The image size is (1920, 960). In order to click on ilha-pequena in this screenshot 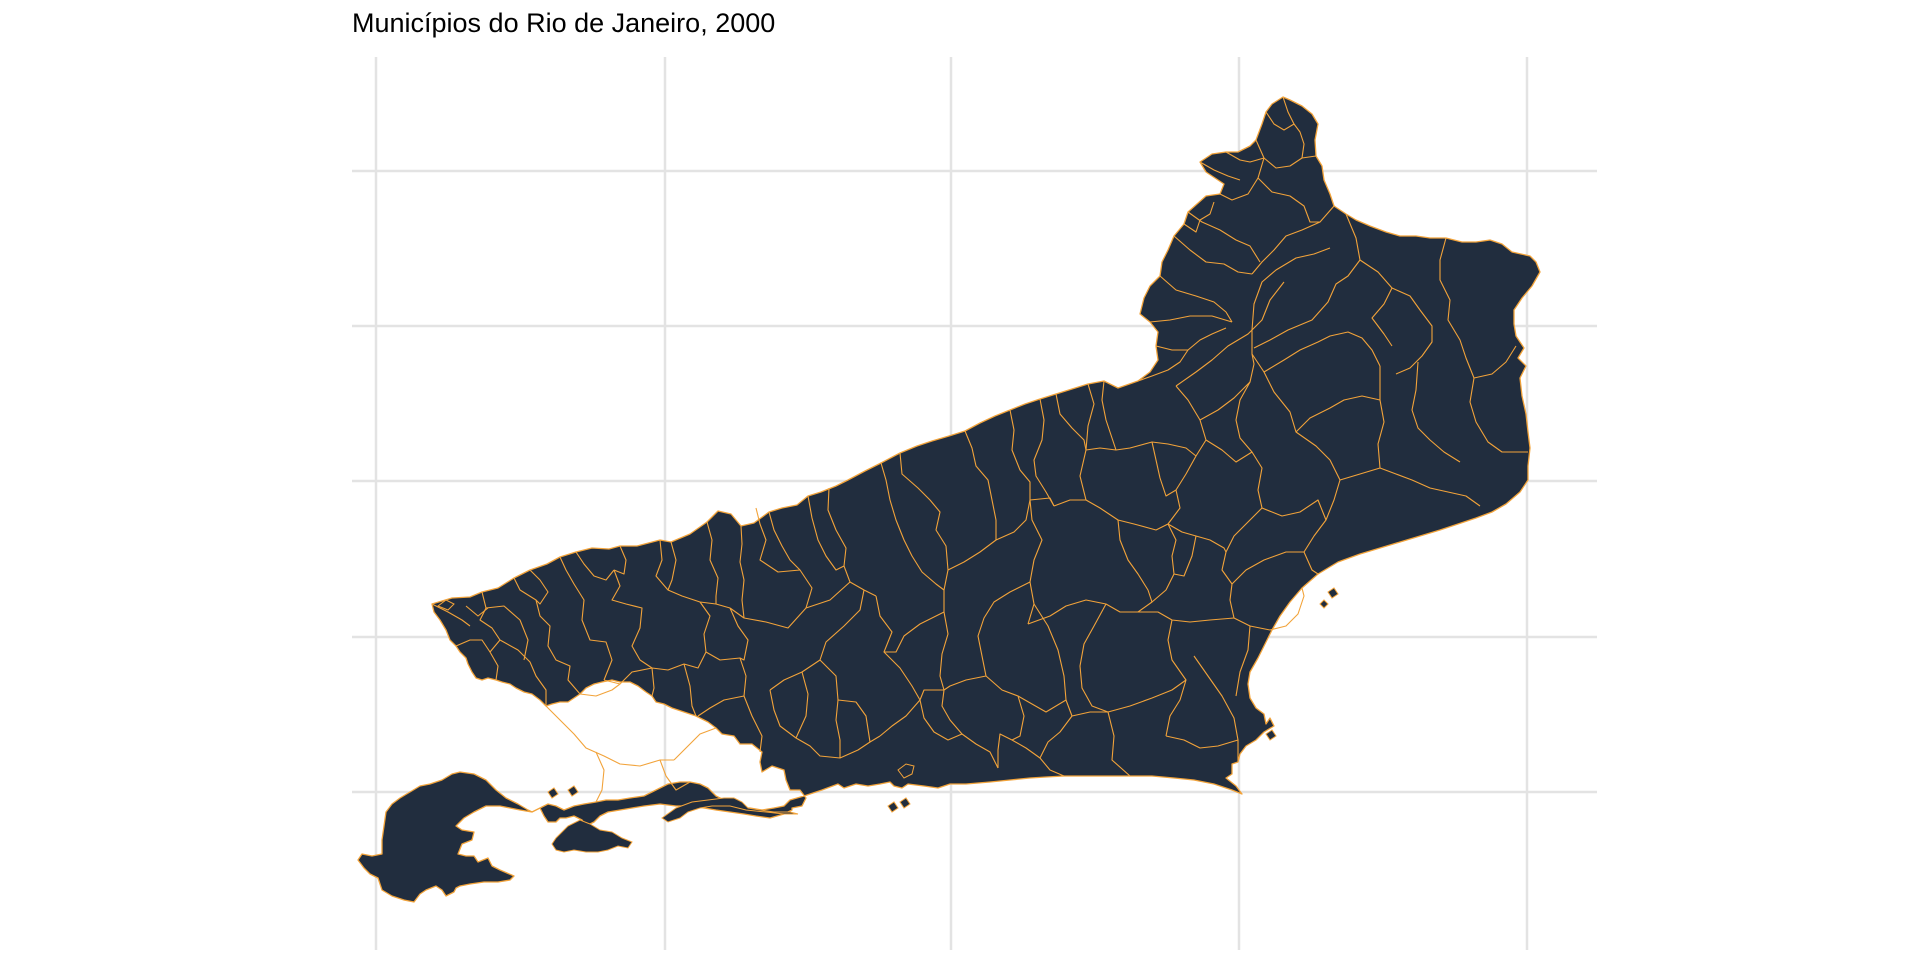, I will do `click(1324, 604)`.